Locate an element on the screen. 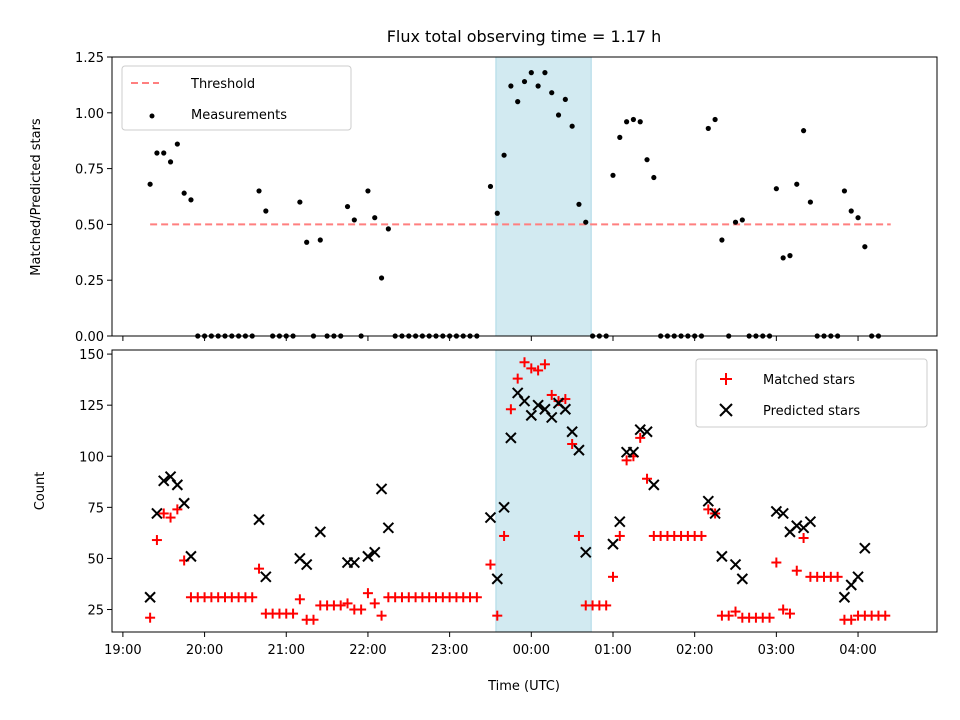 The height and width of the screenshot is (720, 960). x-tick-label: 00:00 is located at coordinates (531, 650).